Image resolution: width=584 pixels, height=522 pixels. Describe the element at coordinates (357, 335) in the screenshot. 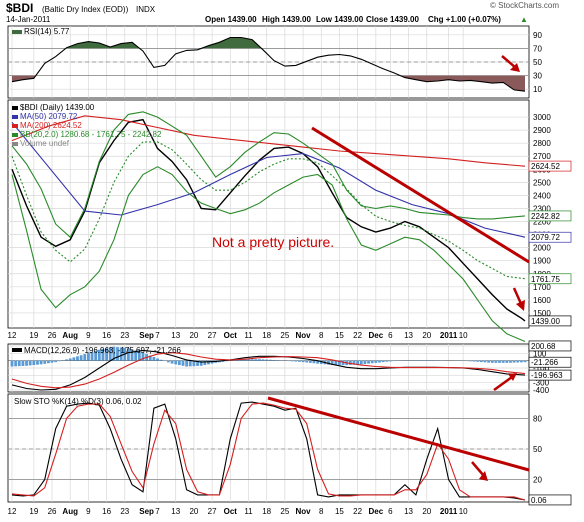

I see `x-tick-label: 22` at that location.